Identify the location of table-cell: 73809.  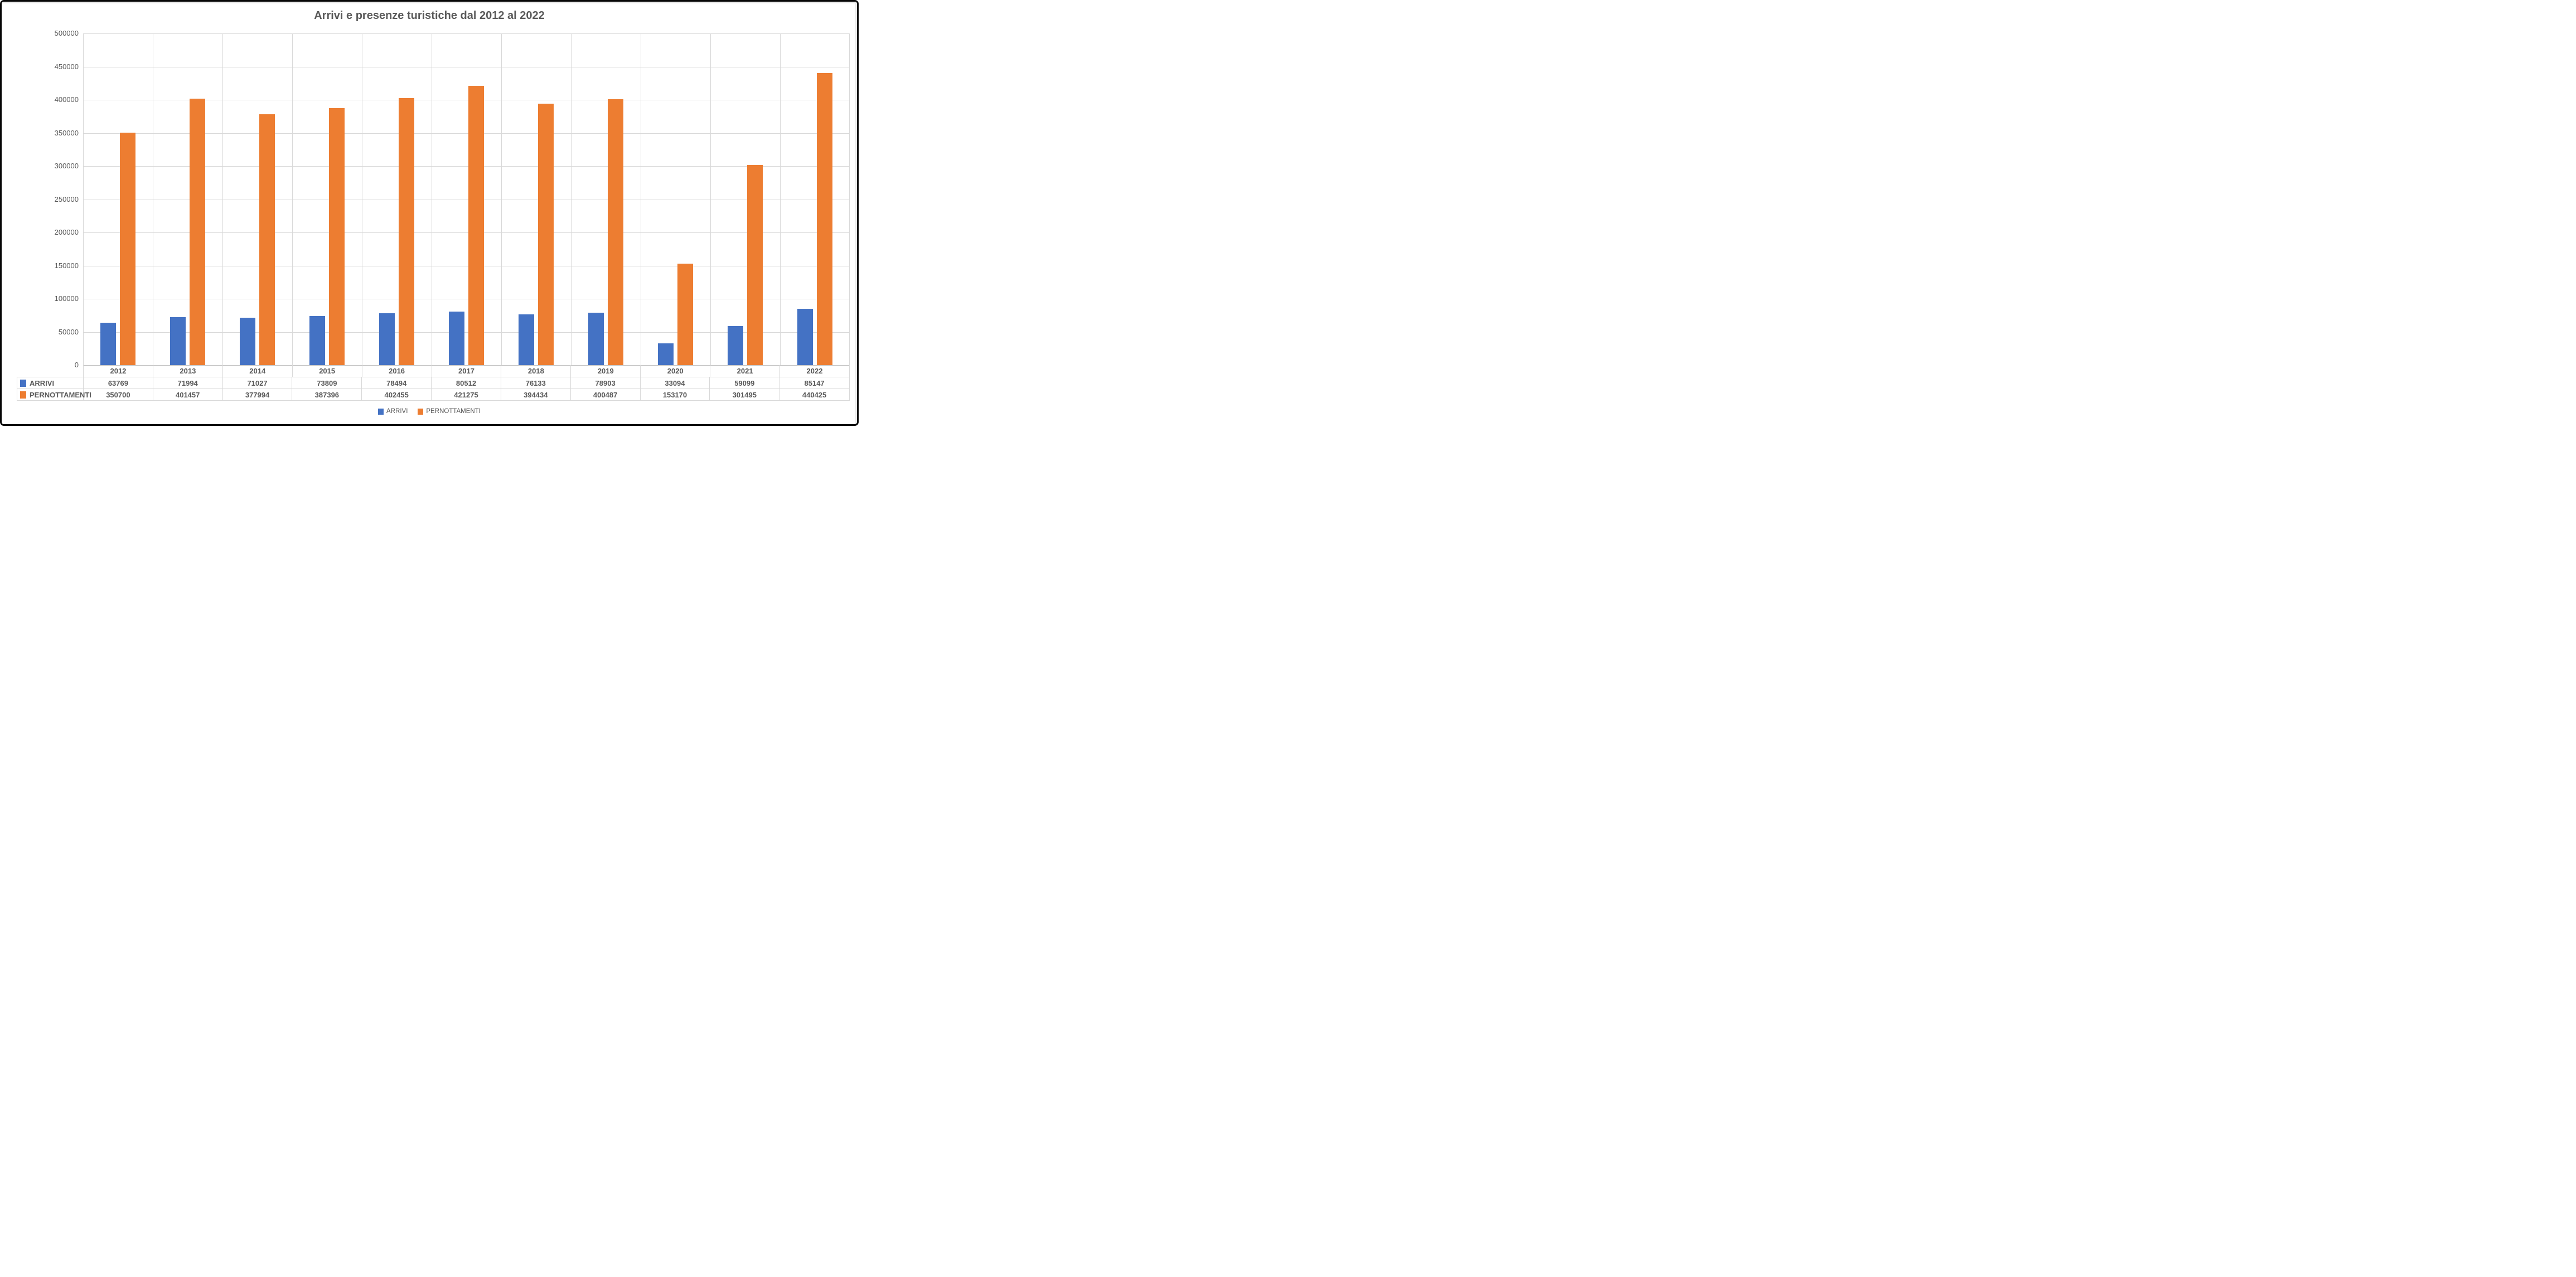
(327, 383).